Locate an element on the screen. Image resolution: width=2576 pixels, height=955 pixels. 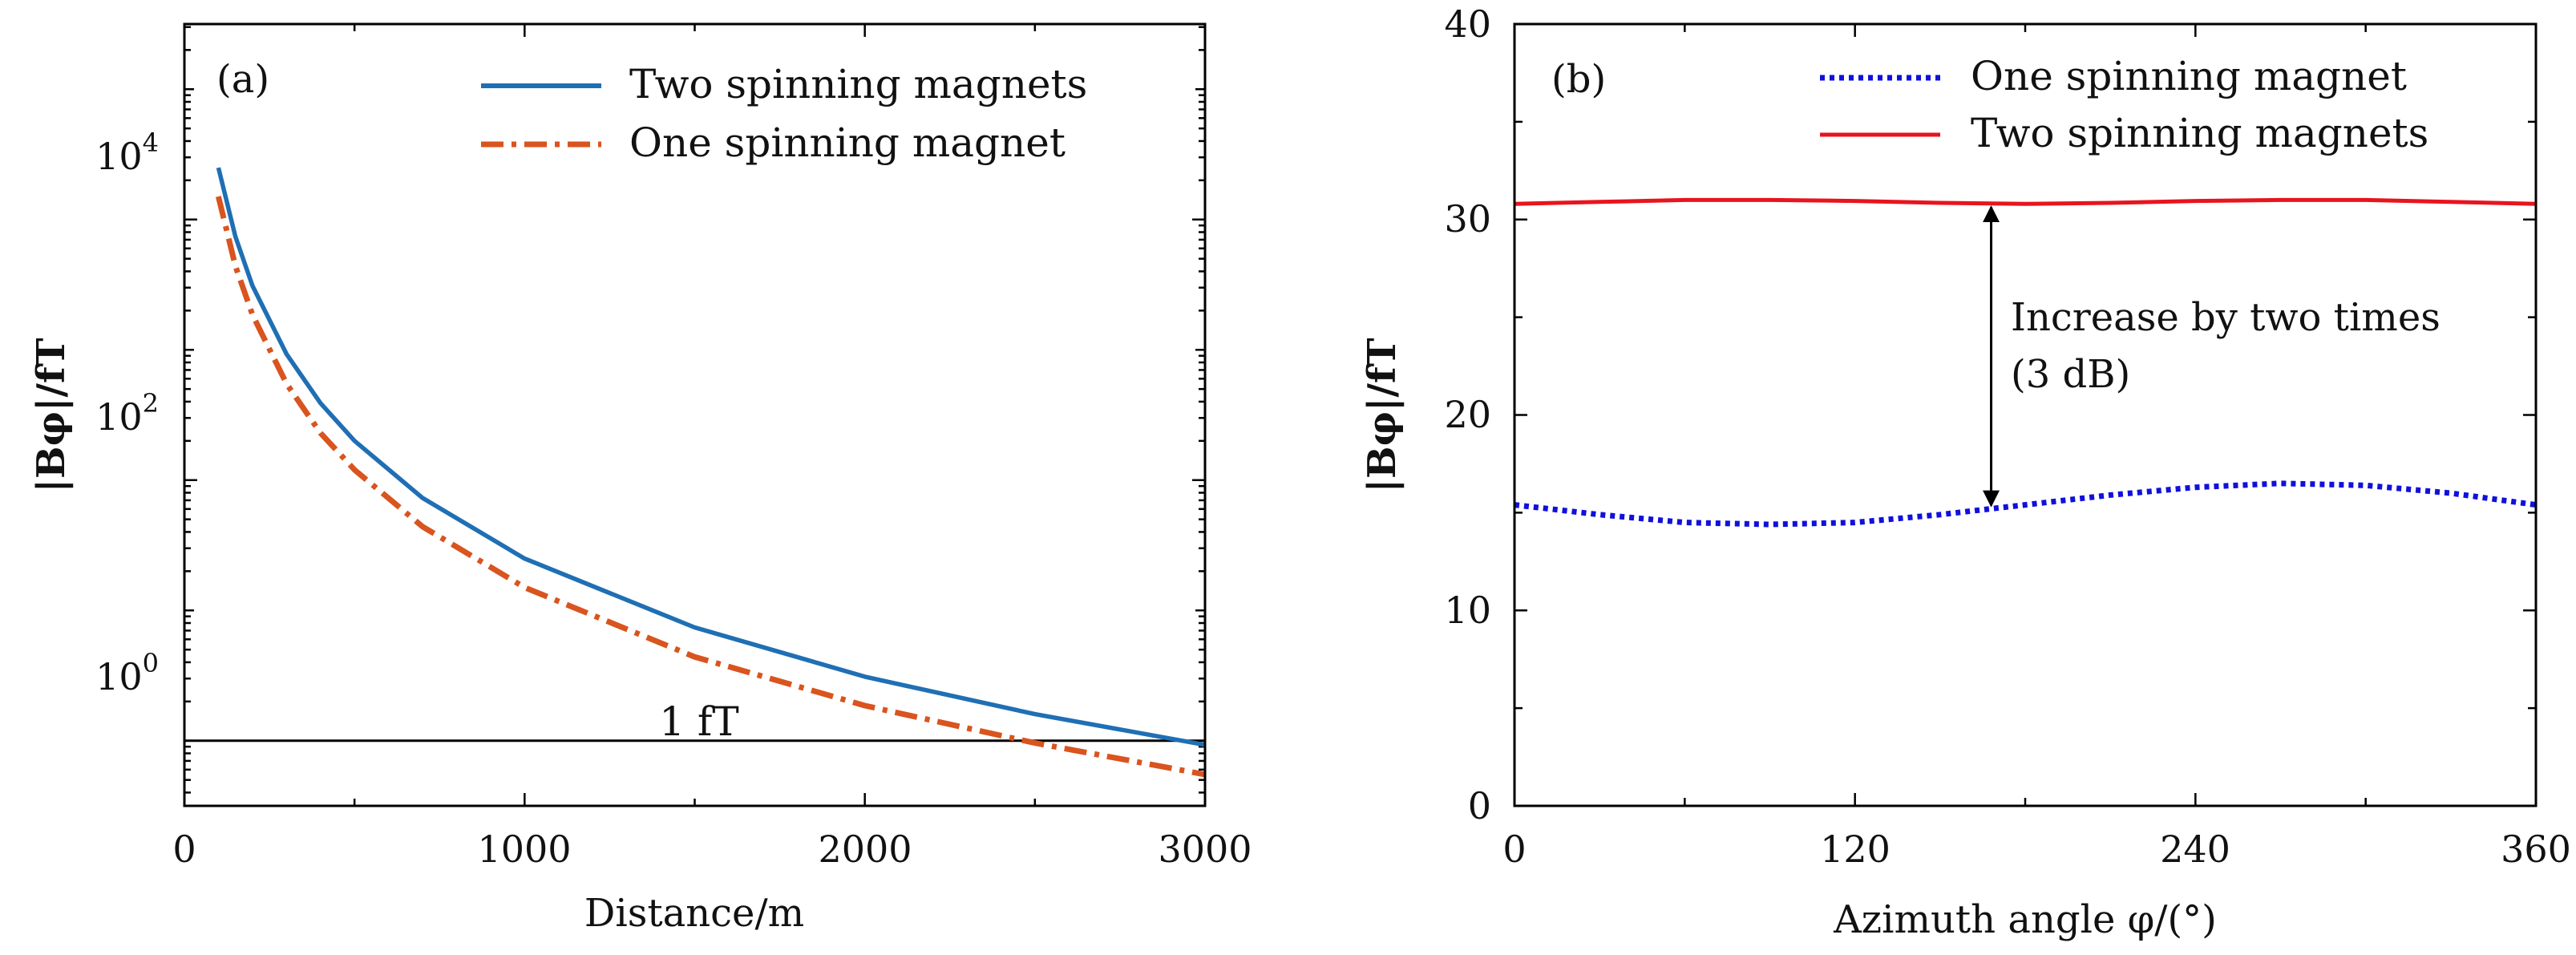
chart-a-xtick-label: 0 is located at coordinates (184, 849).